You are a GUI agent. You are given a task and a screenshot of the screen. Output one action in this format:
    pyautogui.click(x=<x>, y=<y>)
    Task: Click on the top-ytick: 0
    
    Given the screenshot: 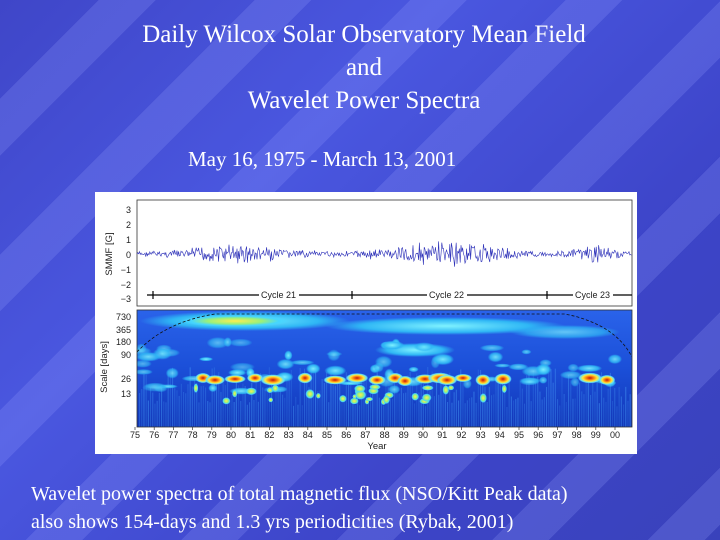 What is the action you would take?
    pyautogui.click(x=128, y=255)
    